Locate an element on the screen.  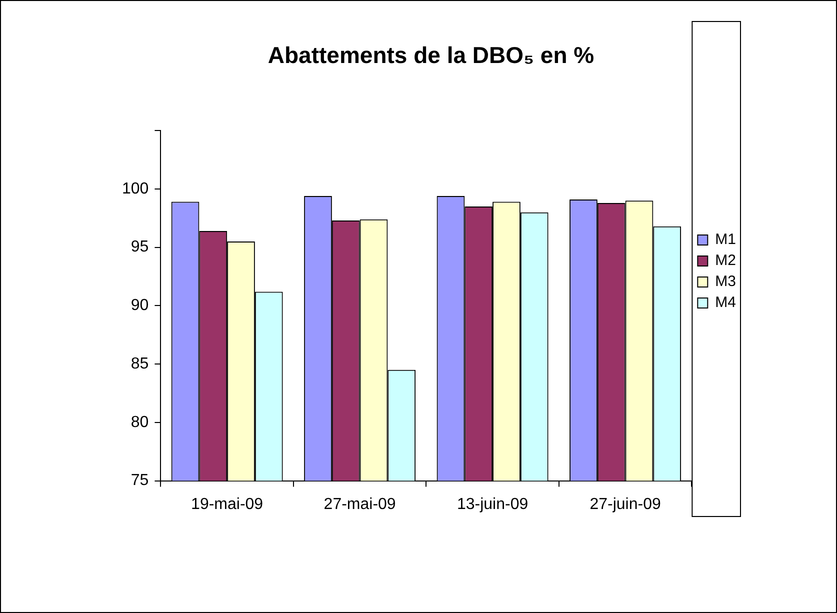
y-tick-label: 85 is located at coordinates (139, 363).